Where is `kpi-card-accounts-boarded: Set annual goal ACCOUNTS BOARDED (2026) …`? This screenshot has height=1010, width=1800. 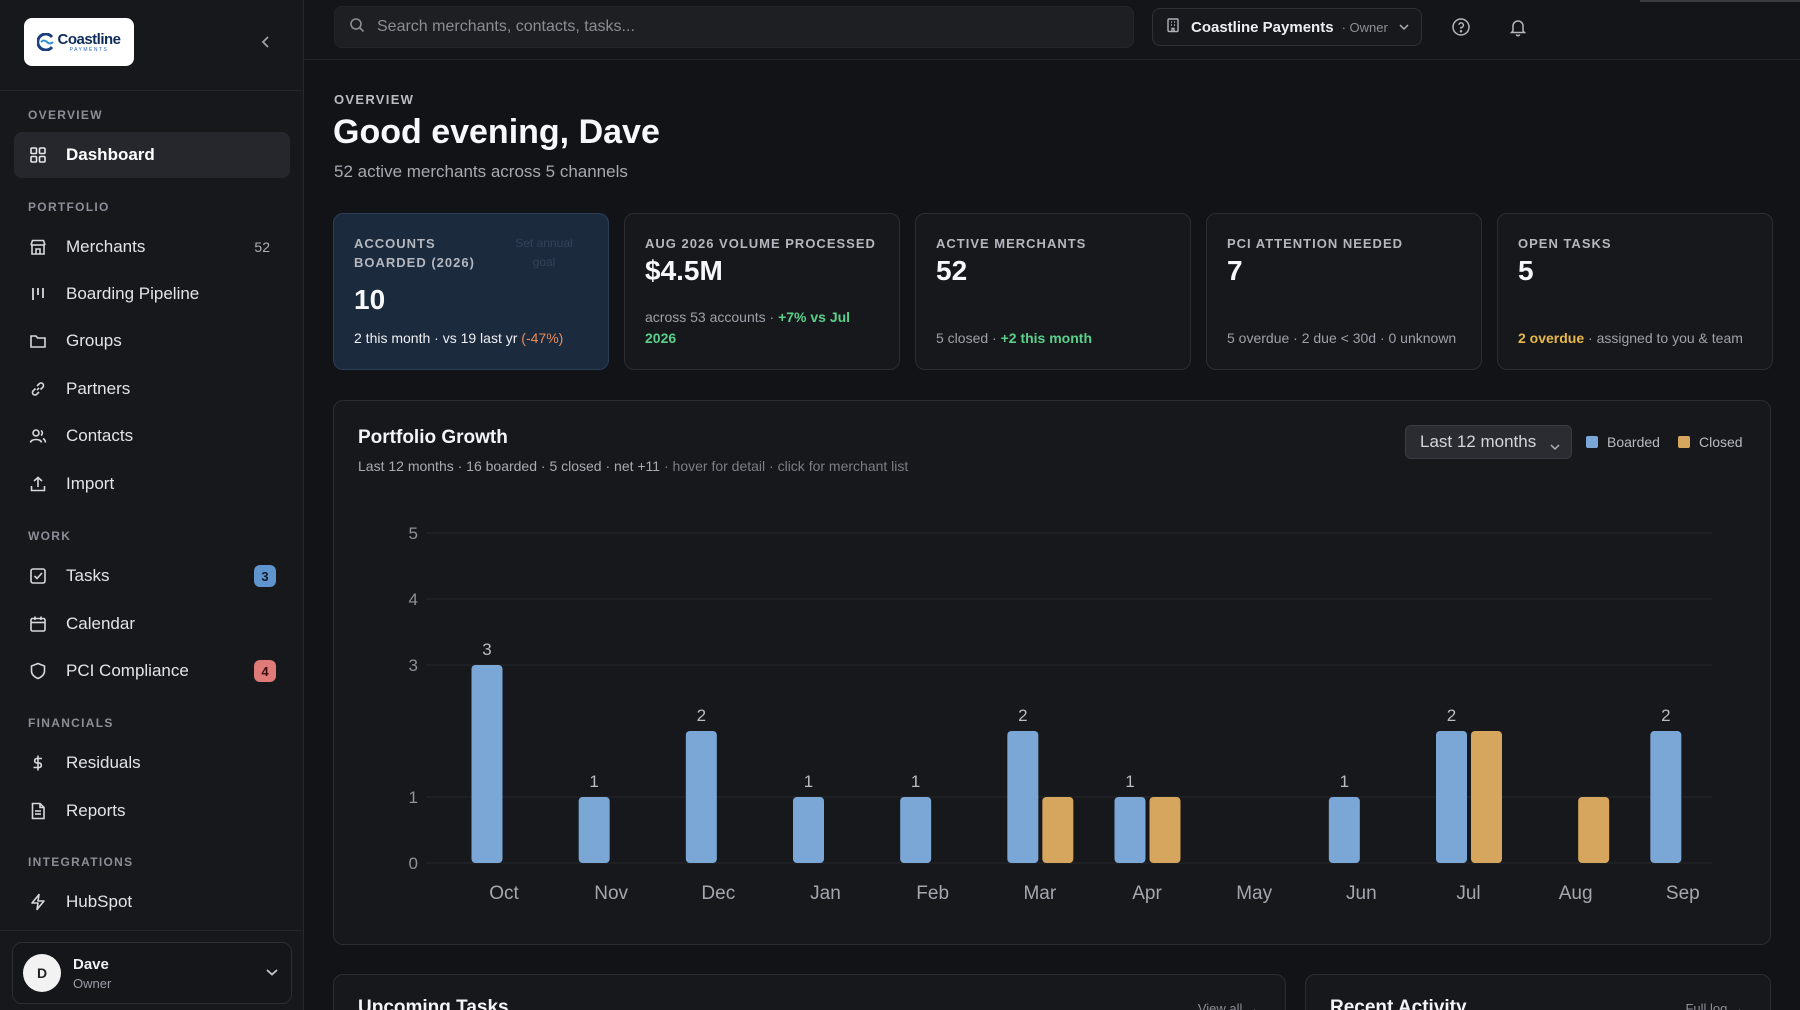 kpi-card-accounts-boarded: Set annual goal ACCOUNTS BOARDED (2026) … is located at coordinates (471, 291).